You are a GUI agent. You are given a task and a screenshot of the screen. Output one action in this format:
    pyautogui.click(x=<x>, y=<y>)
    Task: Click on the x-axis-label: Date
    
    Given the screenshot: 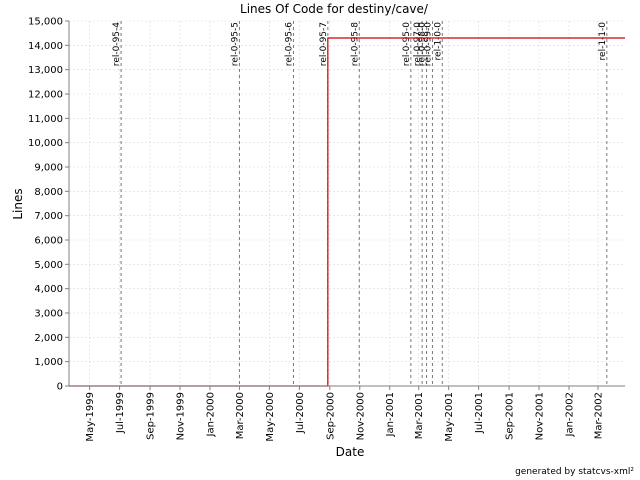 What is the action you would take?
    pyautogui.click(x=350, y=452)
    